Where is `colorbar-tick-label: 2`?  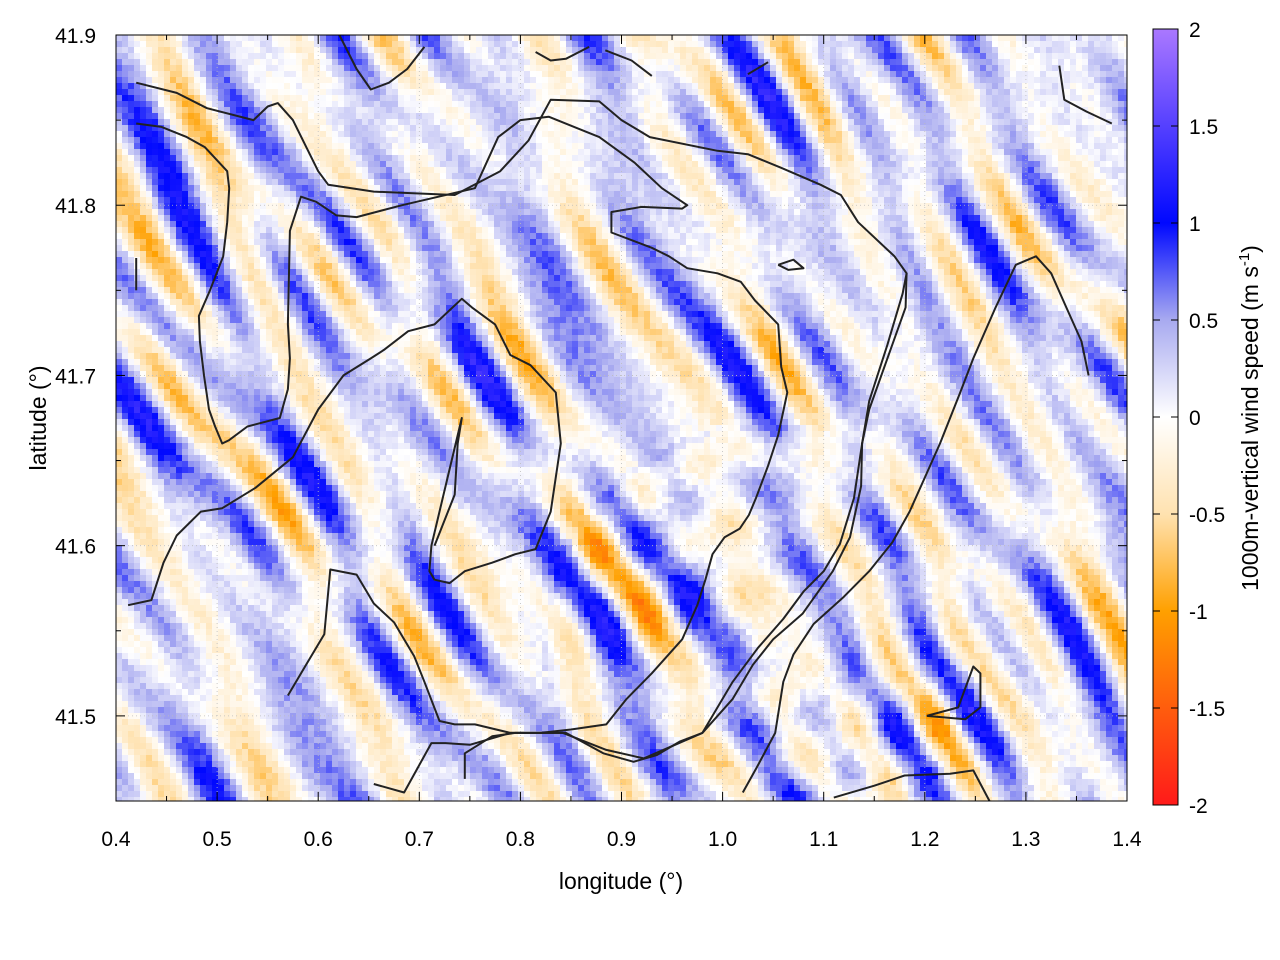
colorbar-tick-label: 2 is located at coordinates (1195, 30).